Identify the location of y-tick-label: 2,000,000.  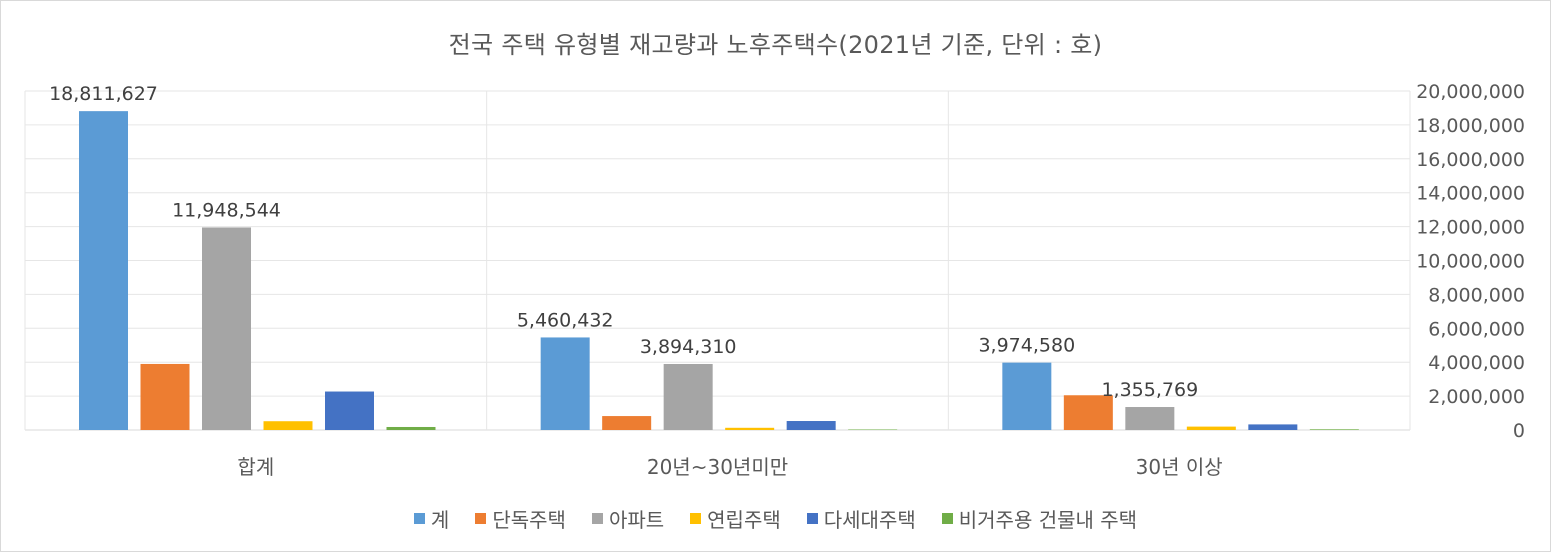
(1476, 397).